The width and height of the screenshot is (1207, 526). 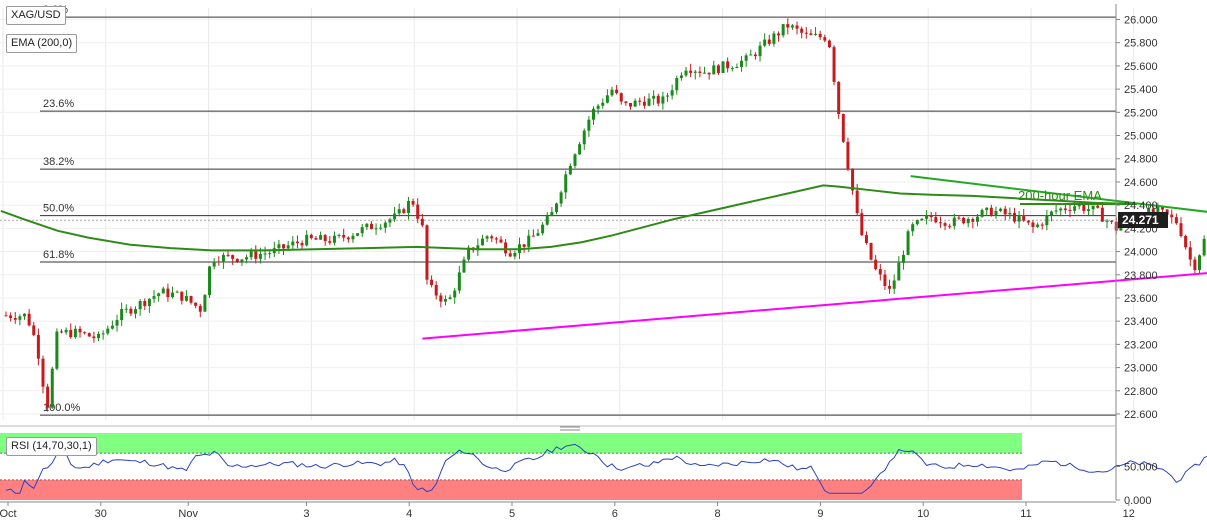 I want to click on fib-label: 50.0%, so click(x=58, y=209).